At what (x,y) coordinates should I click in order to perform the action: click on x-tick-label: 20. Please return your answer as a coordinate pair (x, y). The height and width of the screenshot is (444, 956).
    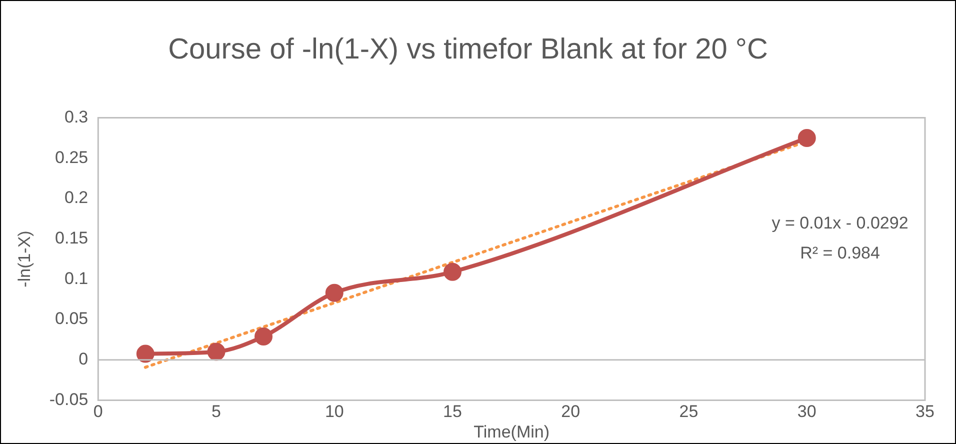
    Looking at the image, I should click on (570, 412).